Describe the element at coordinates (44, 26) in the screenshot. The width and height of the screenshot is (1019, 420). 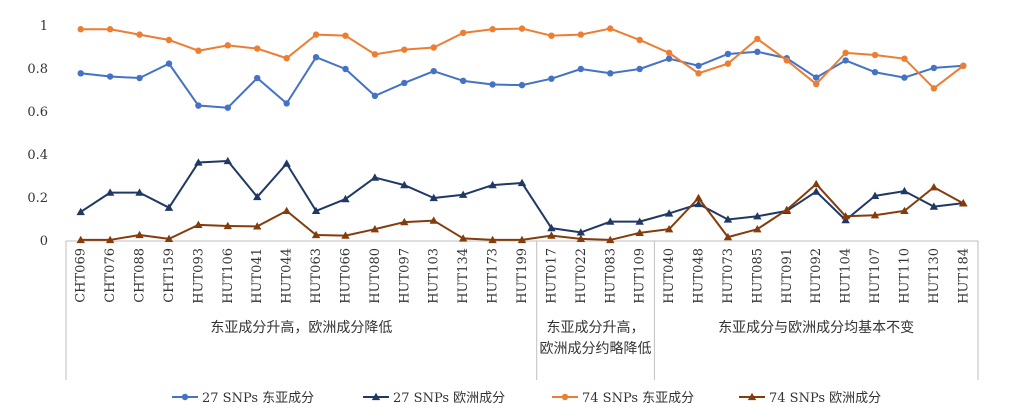
I see `y-tick-label: 1` at that location.